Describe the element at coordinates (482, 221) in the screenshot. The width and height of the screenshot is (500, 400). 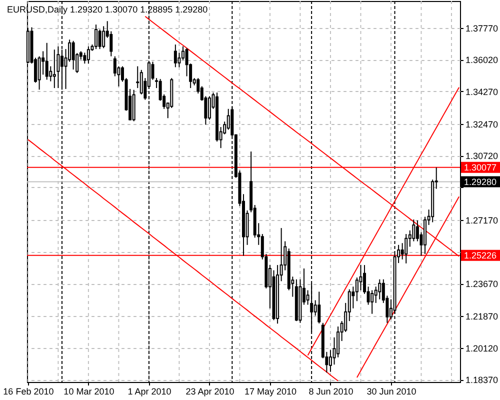
I see `y-tick-label: 1.27170` at that location.